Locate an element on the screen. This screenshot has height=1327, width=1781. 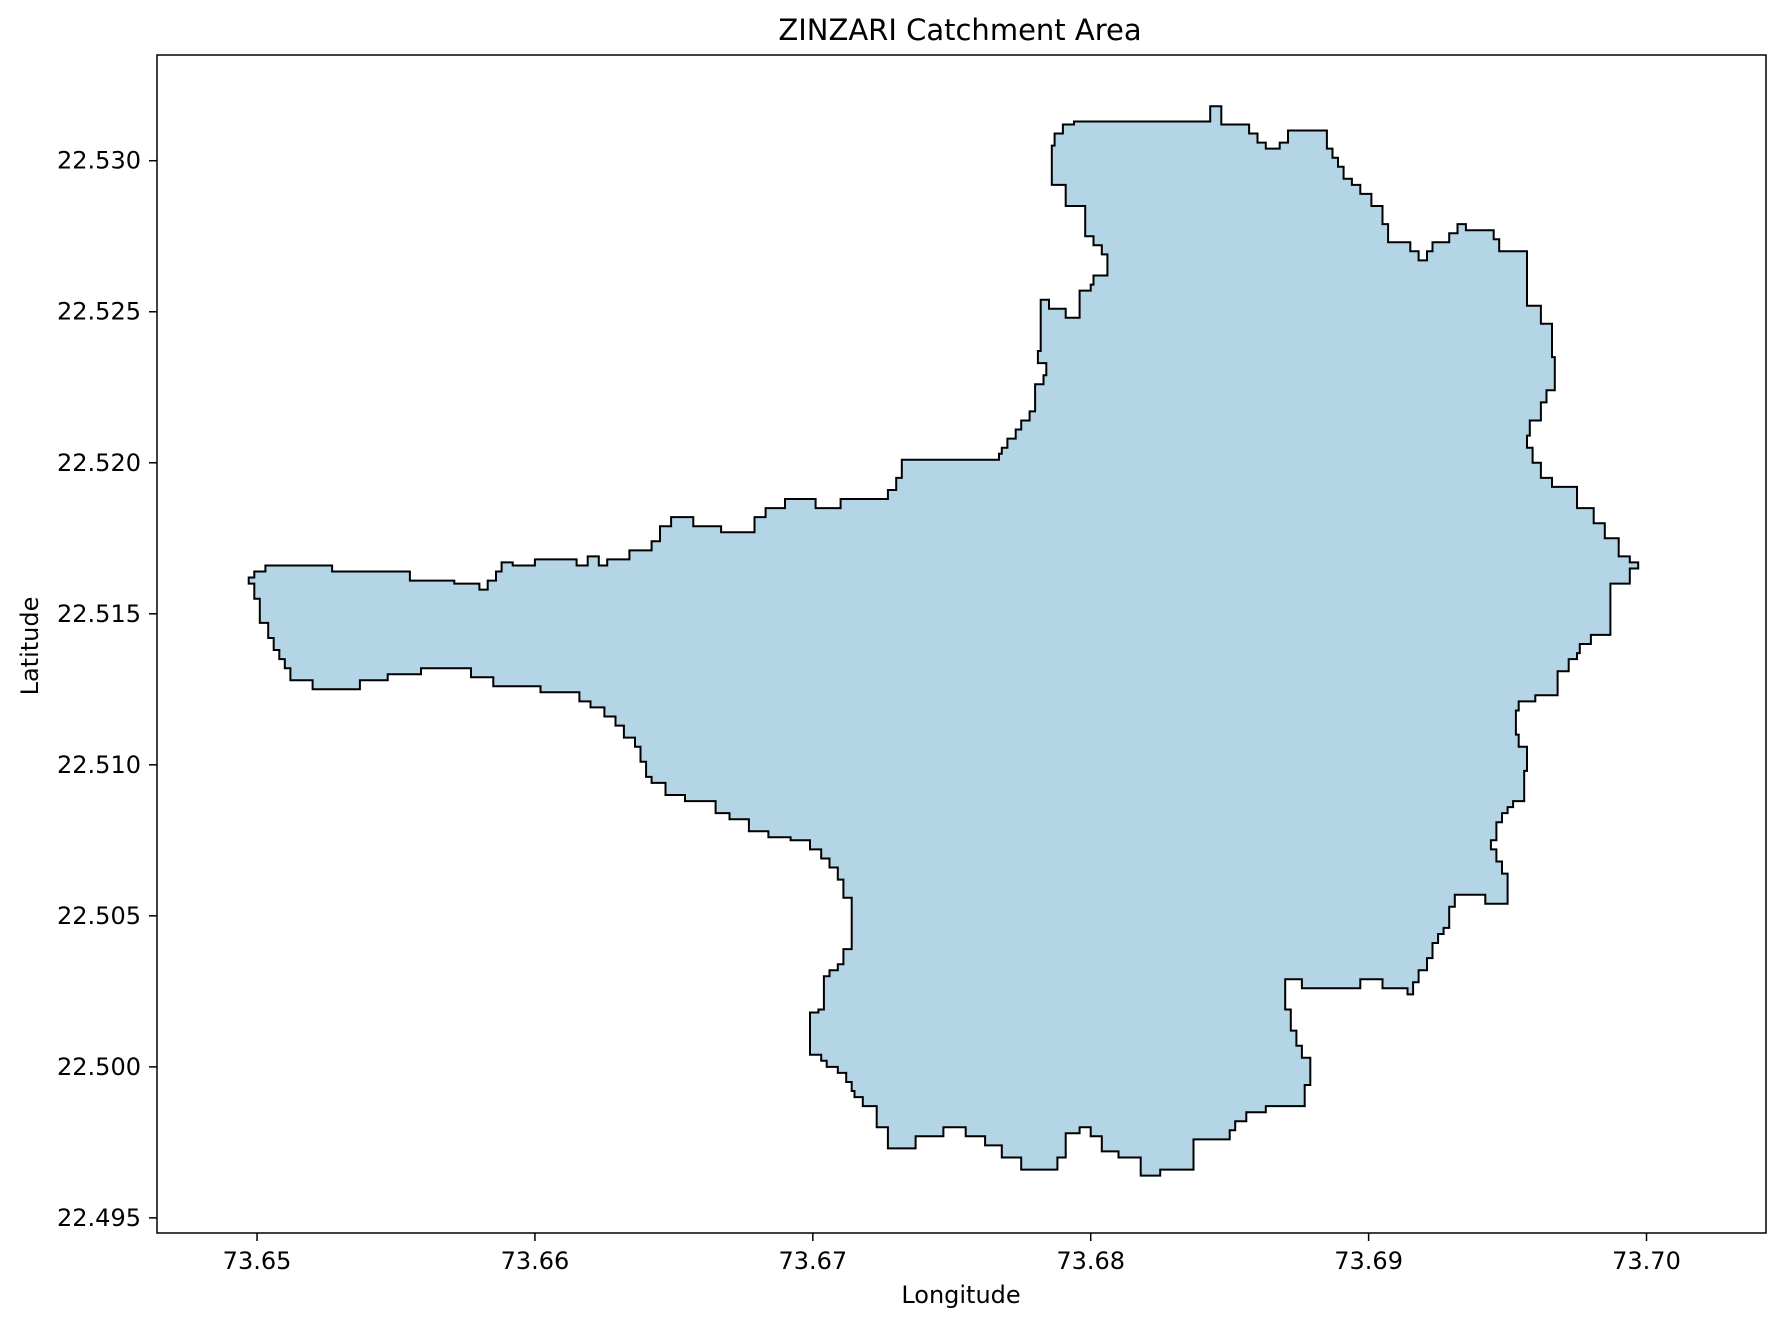
y-tick-label: 22.500 is located at coordinates (99, 1067).